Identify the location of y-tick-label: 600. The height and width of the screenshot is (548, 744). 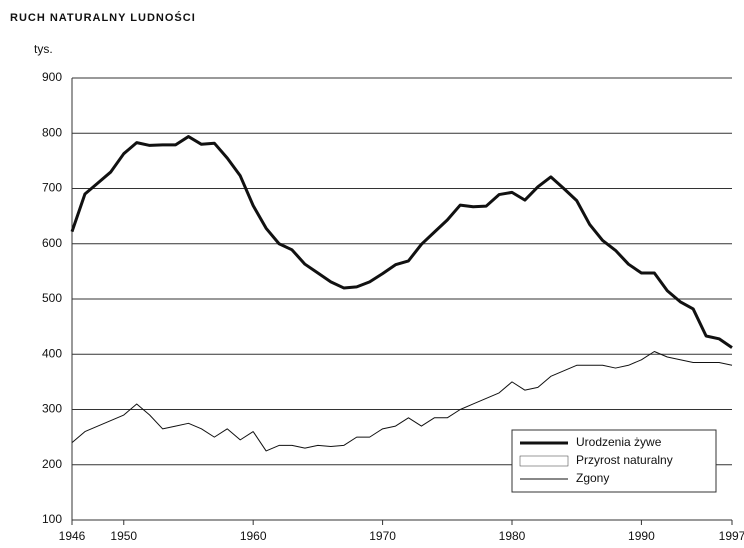
(52, 243).